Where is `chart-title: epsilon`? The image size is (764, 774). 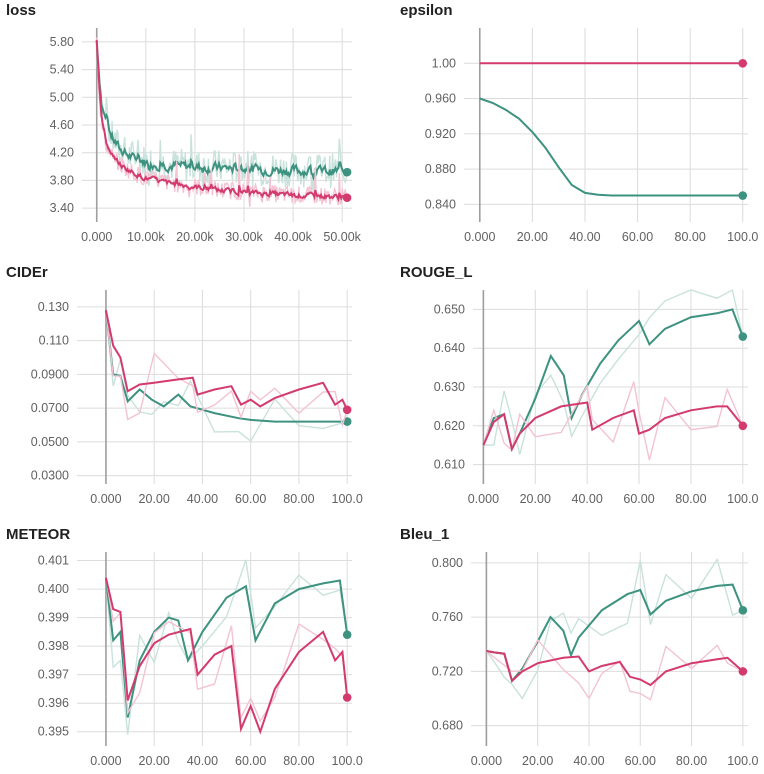 chart-title: epsilon is located at coordinates (426, 10).